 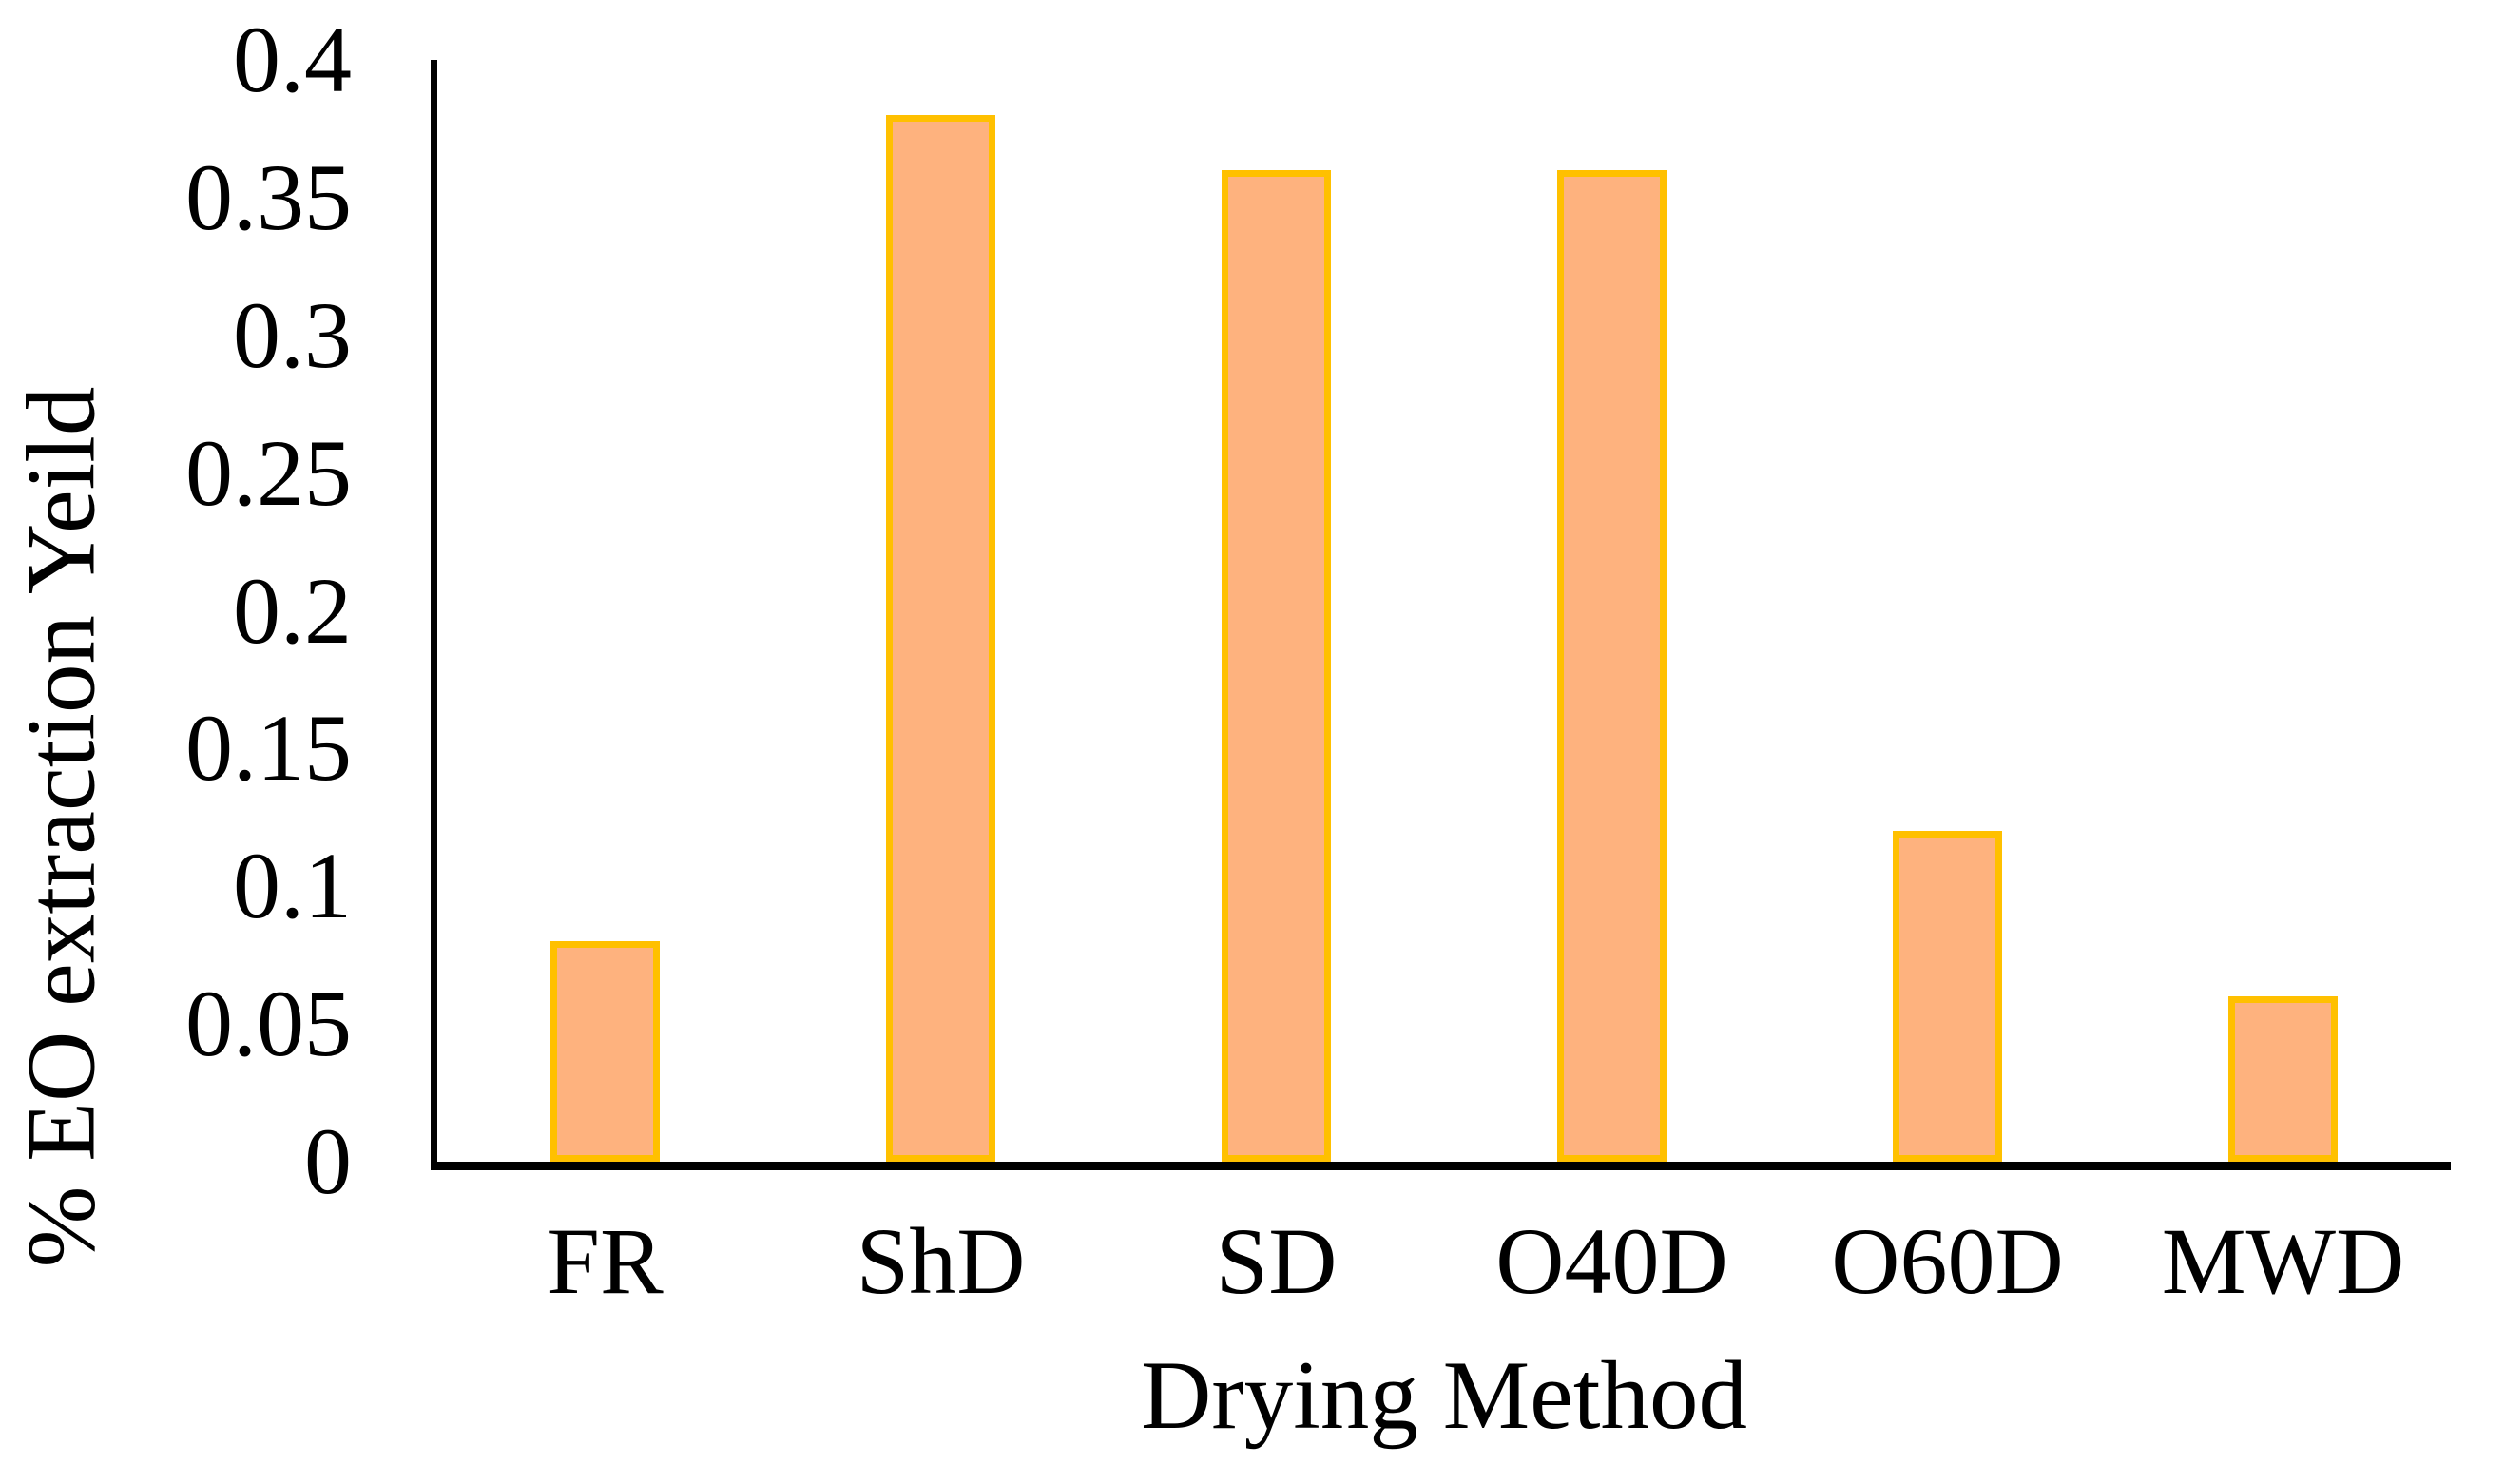 I want to click on y-tick-label-0.35: 0.35, so click(x=269, y=197).